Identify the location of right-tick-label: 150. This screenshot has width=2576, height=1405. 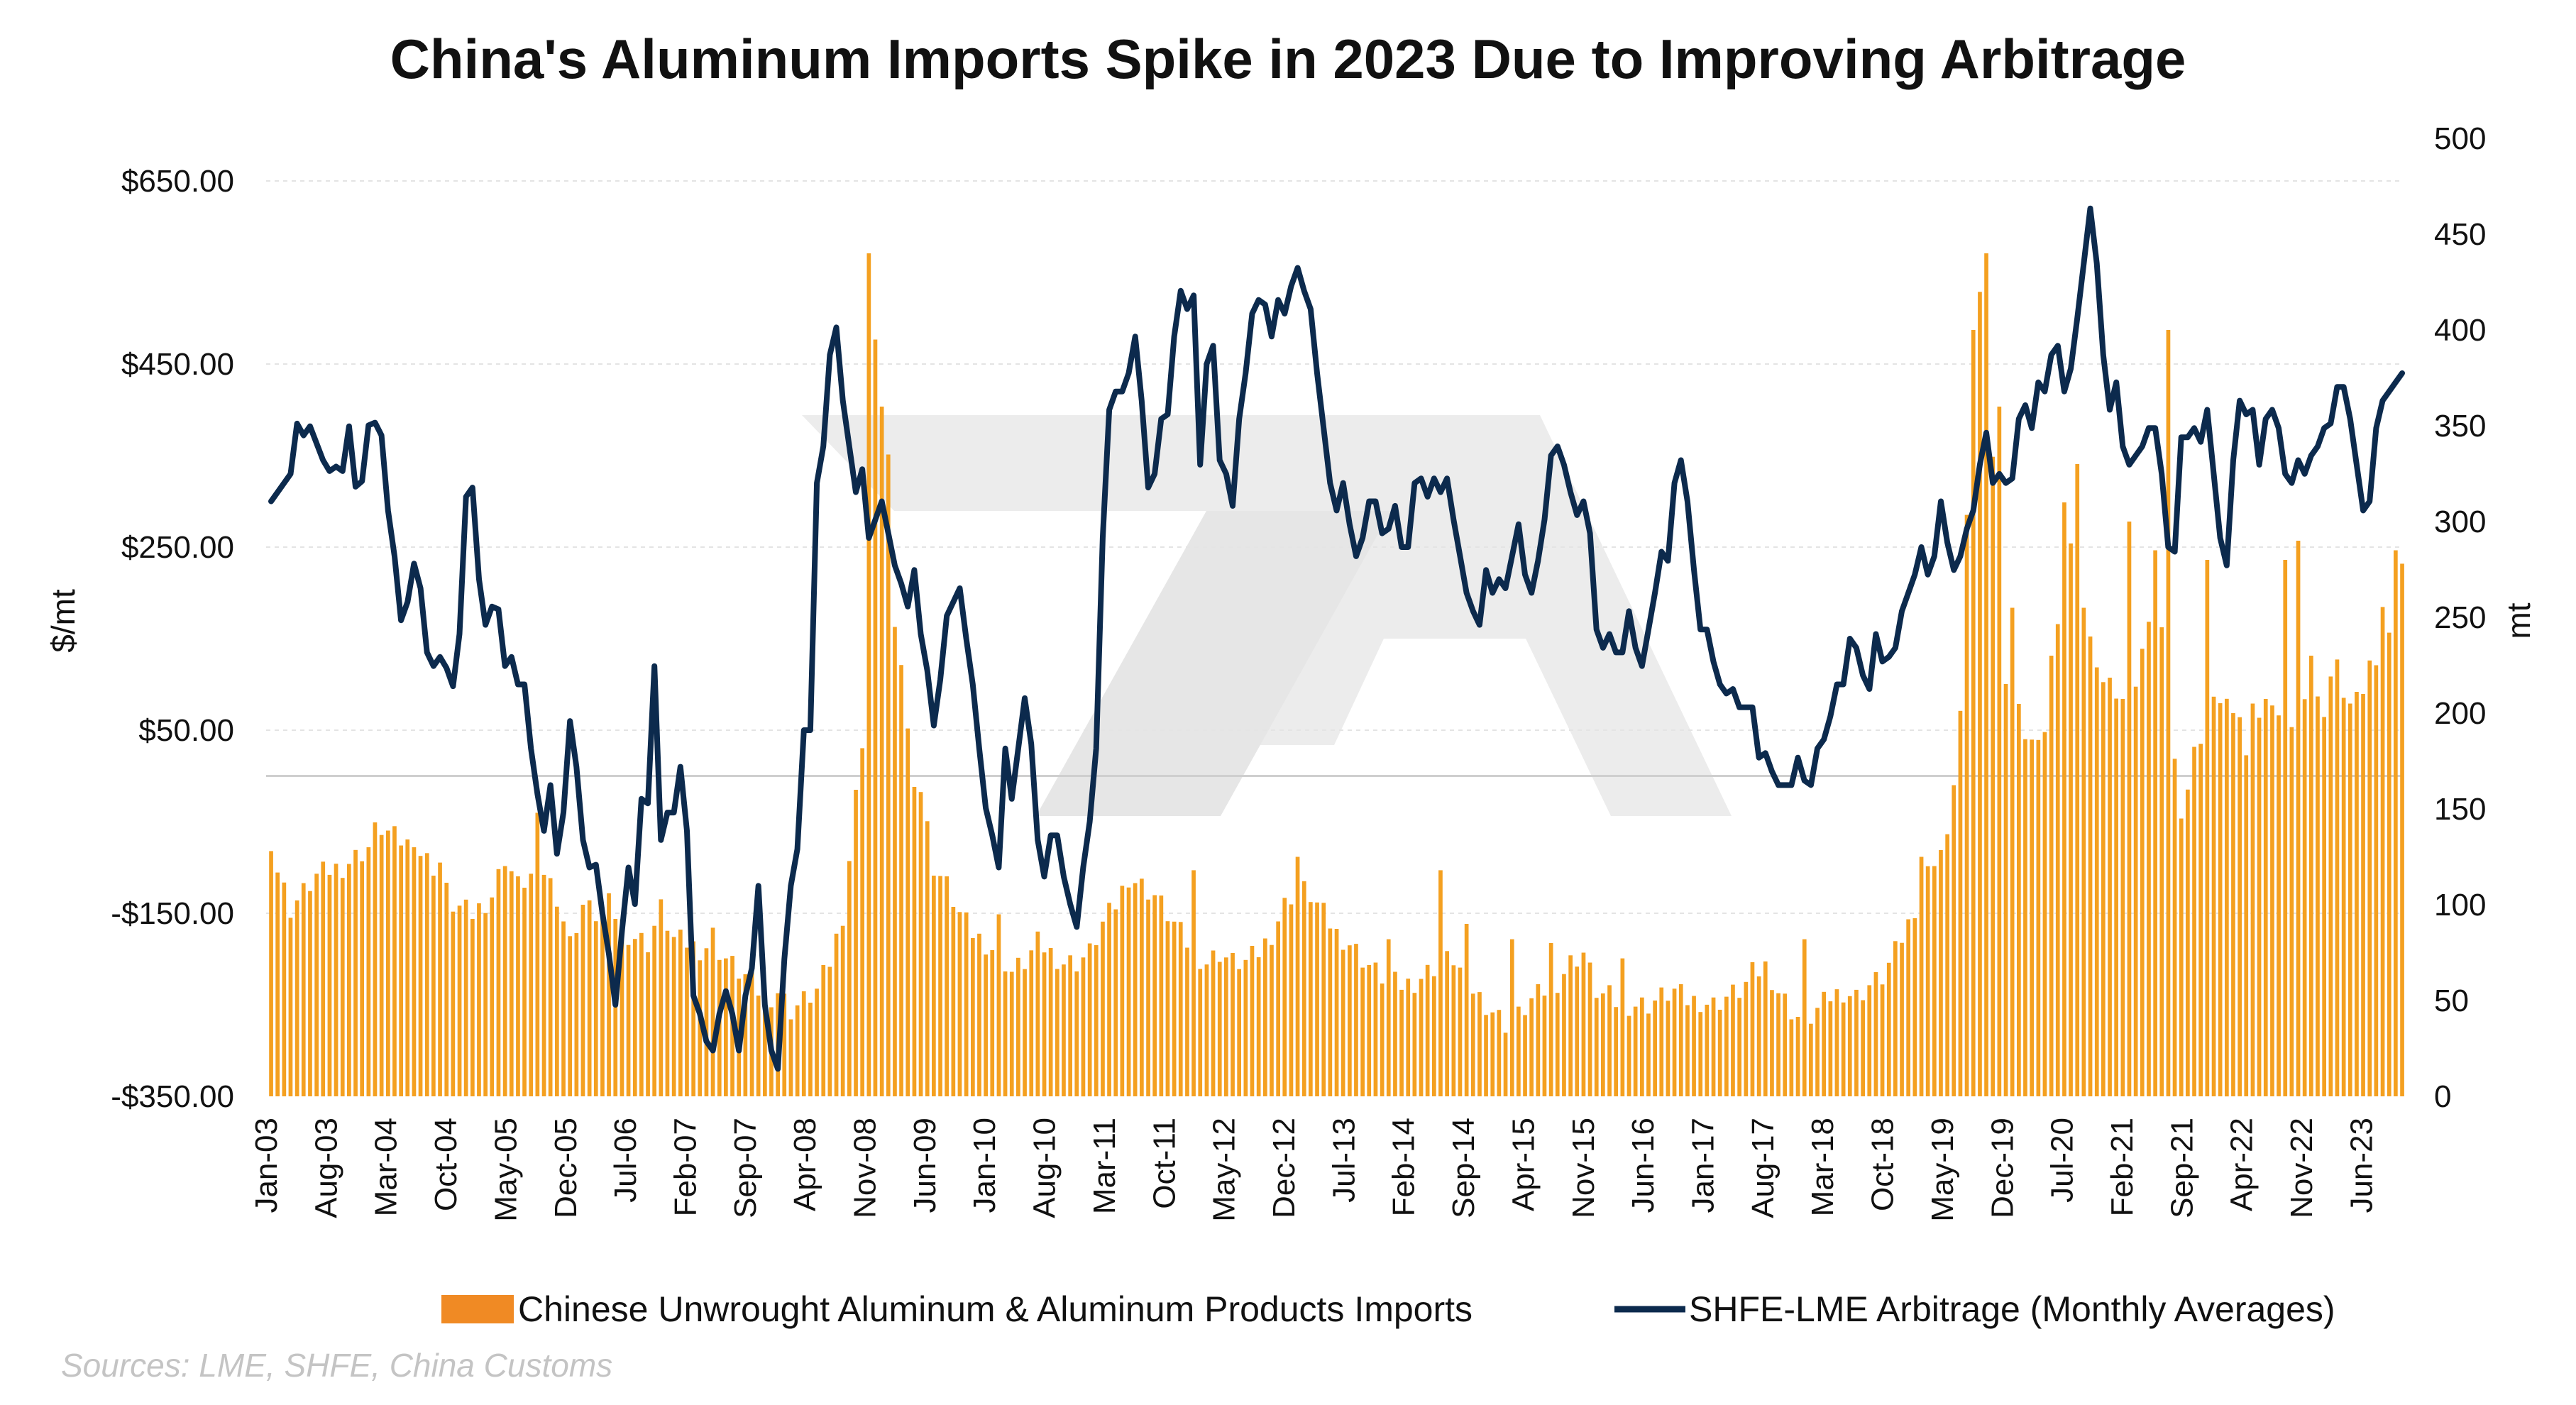
(2460, 809).